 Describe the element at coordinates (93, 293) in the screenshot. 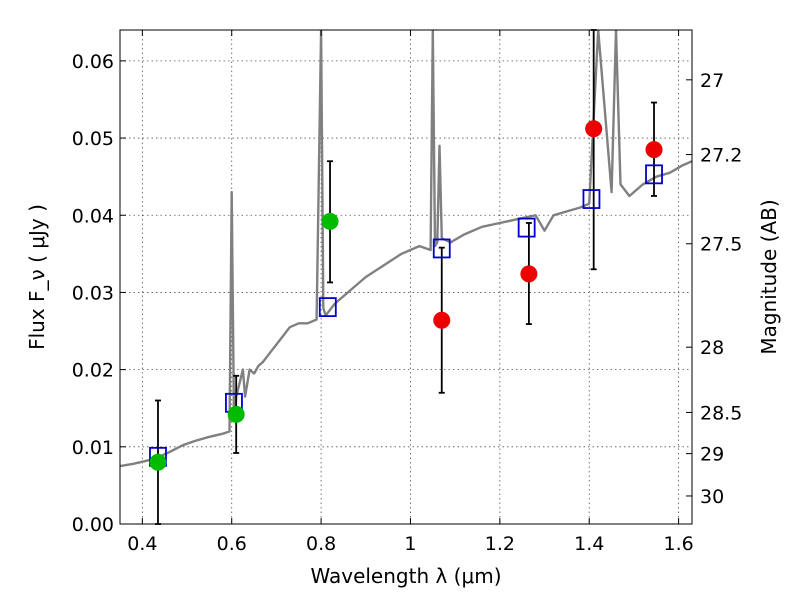

I see `y-tick-label: 0.03` at that location.